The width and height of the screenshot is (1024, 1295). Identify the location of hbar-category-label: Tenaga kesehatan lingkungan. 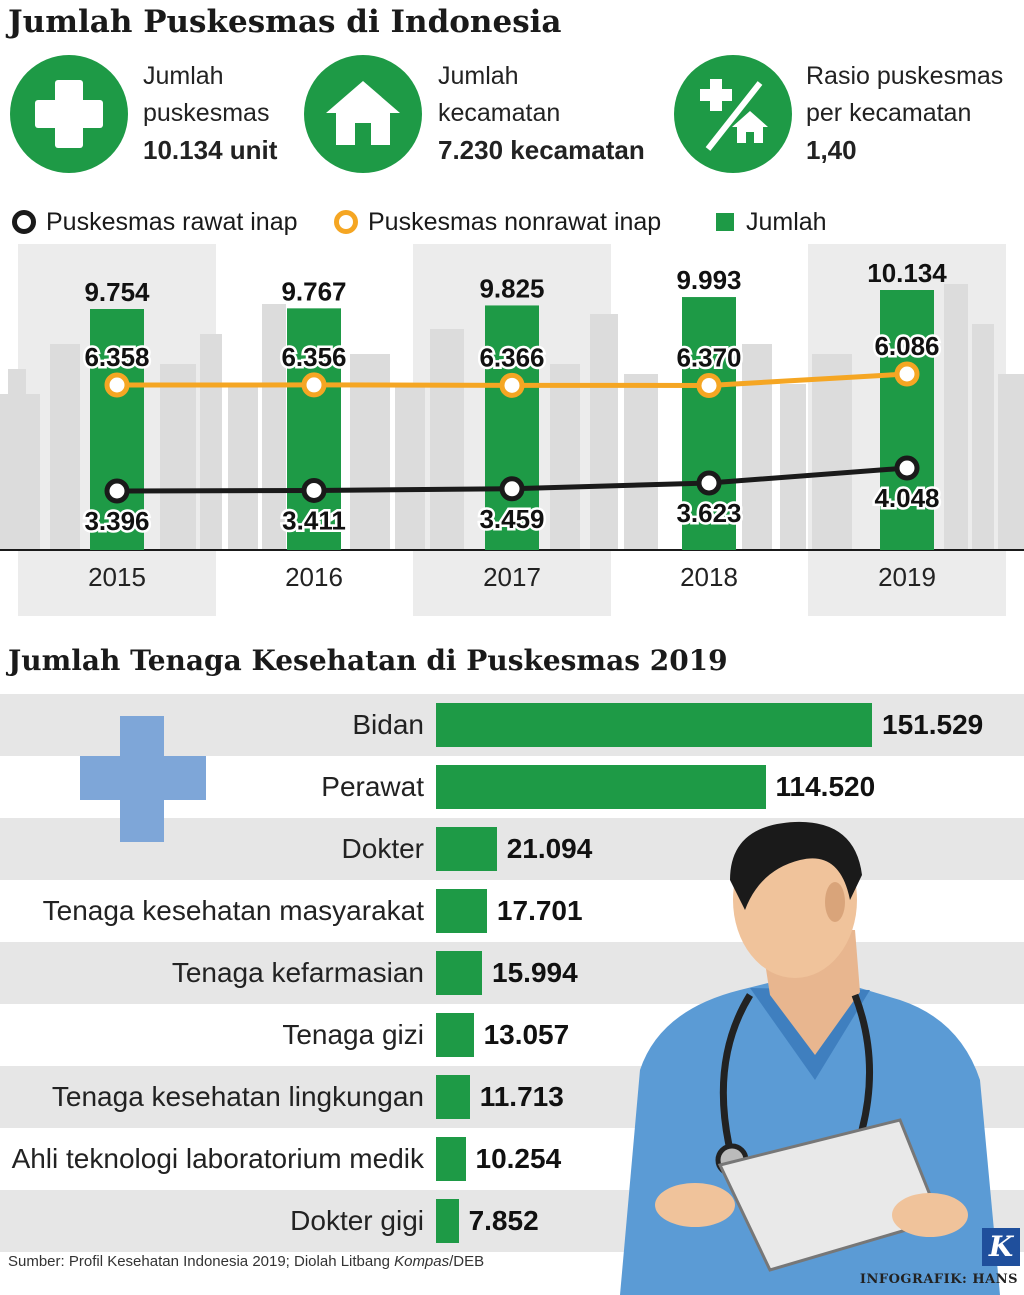
(237, 1096).